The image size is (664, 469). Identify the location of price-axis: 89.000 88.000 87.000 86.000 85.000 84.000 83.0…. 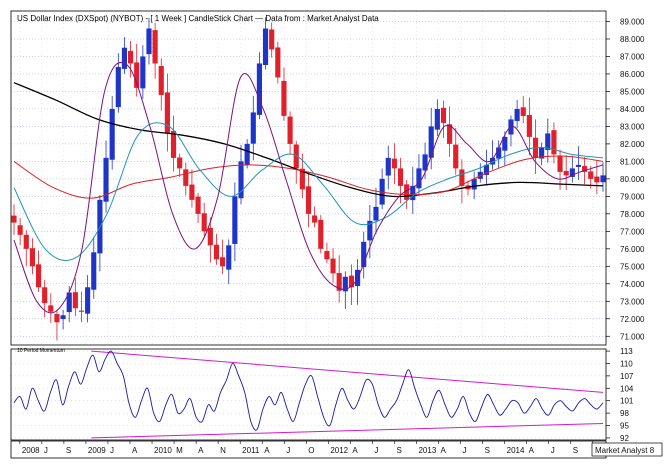
(625, 179).